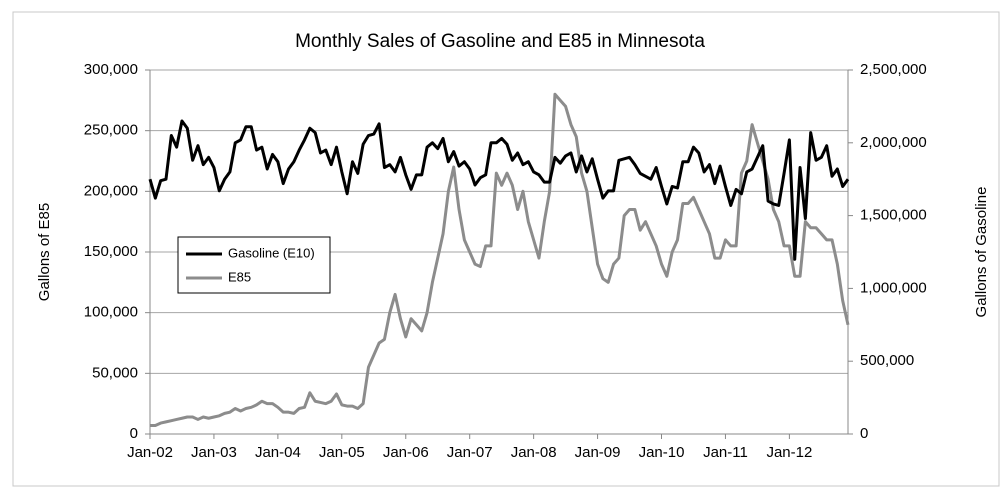 The image size is (1000, 492). I want to click on x-tick-label: Jan-12, so click(789, 452).